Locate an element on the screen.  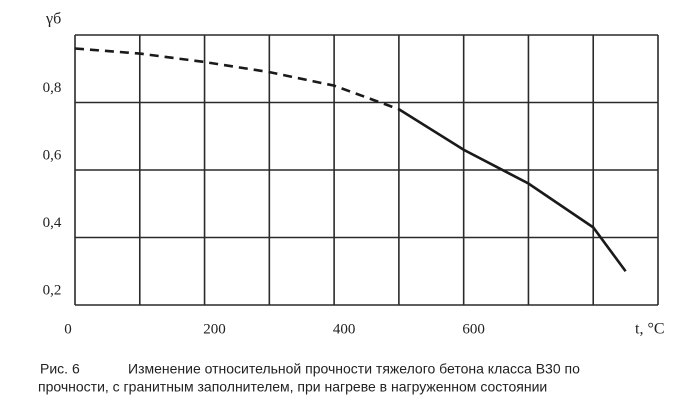
x-tick-label: 200 is located at coordinates (214, 329).